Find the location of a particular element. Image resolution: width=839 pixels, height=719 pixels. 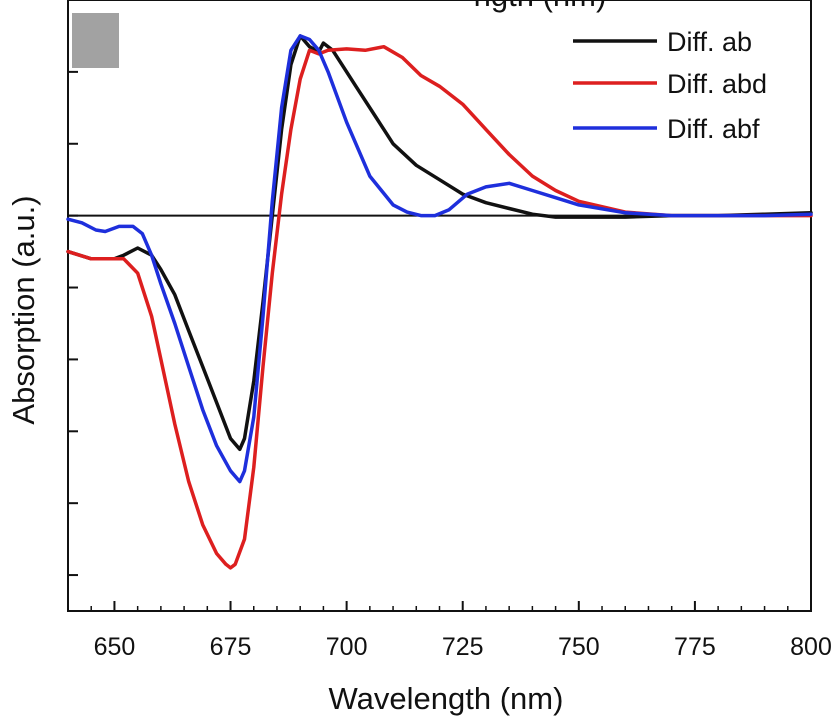

legend: Diff. ab Diff. abd Diff. abf is located at coordinates (670, 85).